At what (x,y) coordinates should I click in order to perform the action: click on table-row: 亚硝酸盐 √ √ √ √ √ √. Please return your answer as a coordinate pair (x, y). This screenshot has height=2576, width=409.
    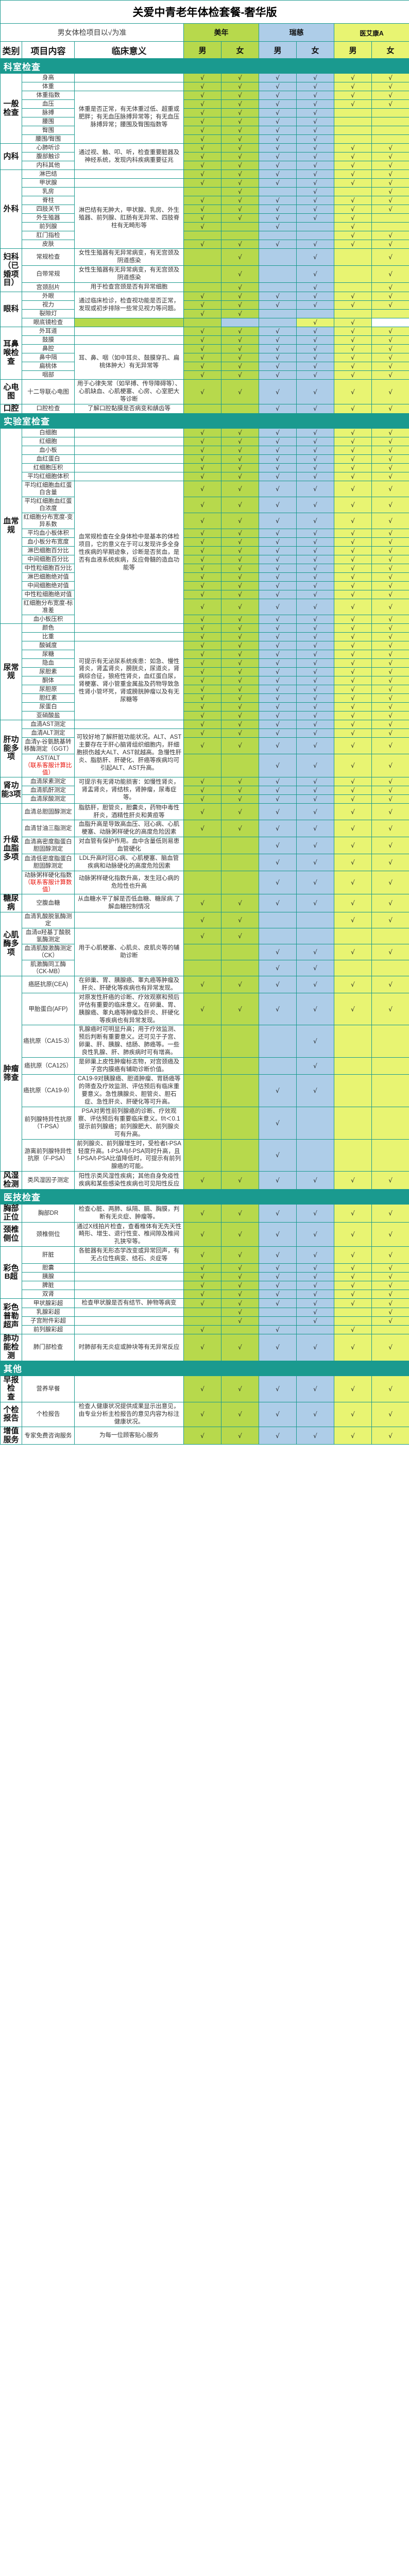
    Looking at the image, I should click on (205, 716).